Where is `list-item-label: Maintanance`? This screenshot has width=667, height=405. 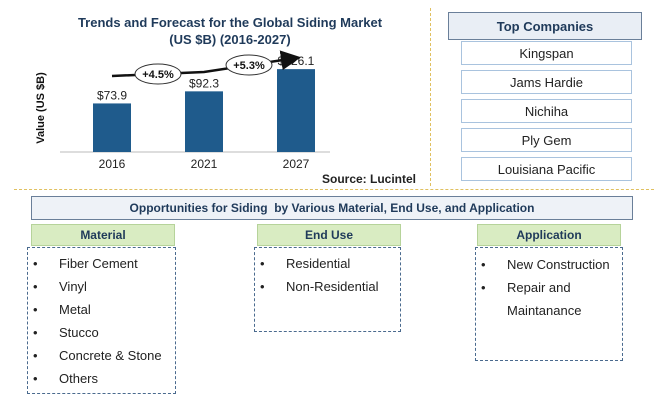 list-item-label: Maintanance is located at coordinates (544, 310).